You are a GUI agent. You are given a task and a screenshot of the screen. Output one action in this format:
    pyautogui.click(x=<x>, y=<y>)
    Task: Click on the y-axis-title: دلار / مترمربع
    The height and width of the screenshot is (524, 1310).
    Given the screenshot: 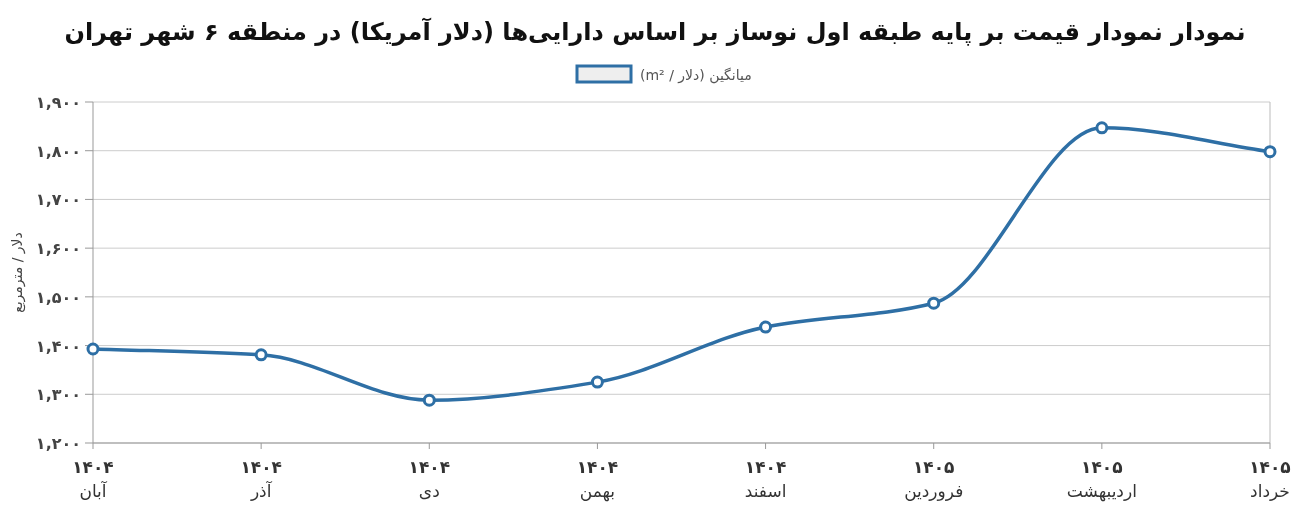 What is the action you would take?
    pyautogui.click(x=17, y=272)
    